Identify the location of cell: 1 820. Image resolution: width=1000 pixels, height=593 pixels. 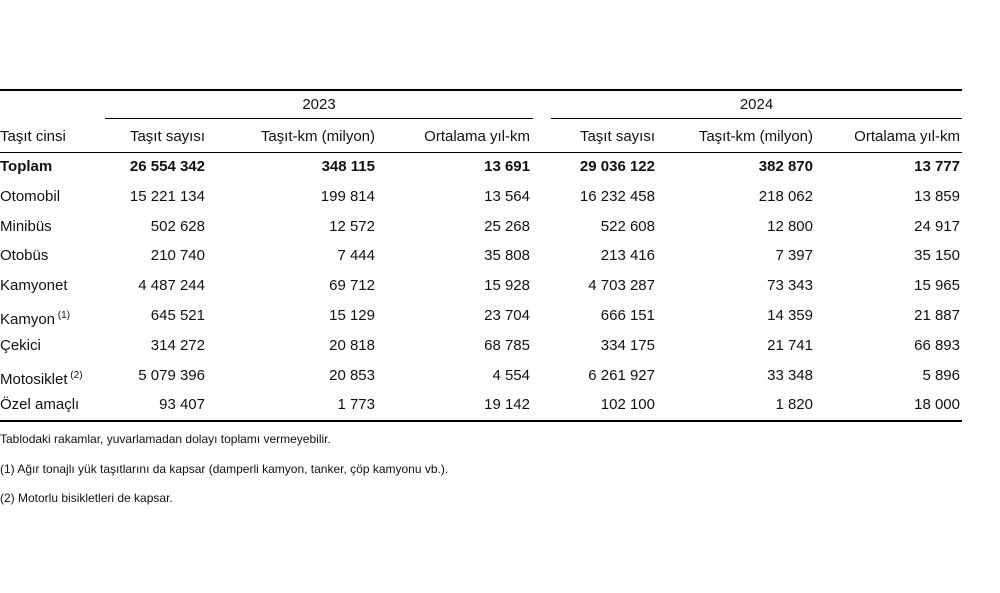
(794, 405).